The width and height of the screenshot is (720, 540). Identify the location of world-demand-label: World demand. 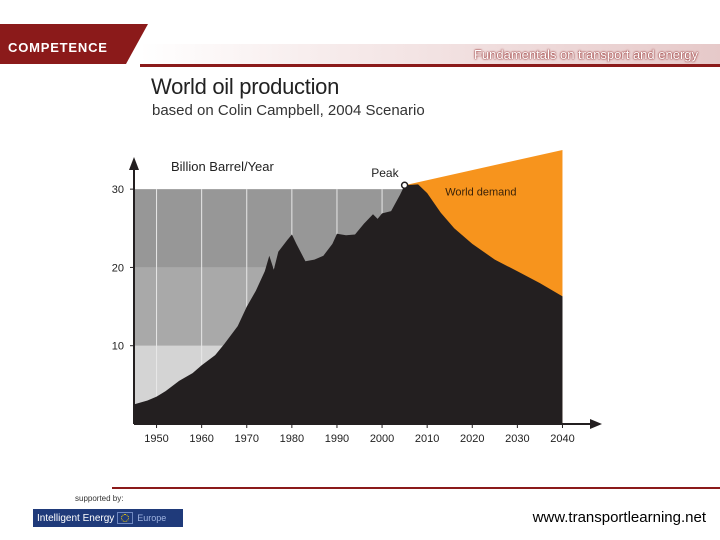
(480, 192).